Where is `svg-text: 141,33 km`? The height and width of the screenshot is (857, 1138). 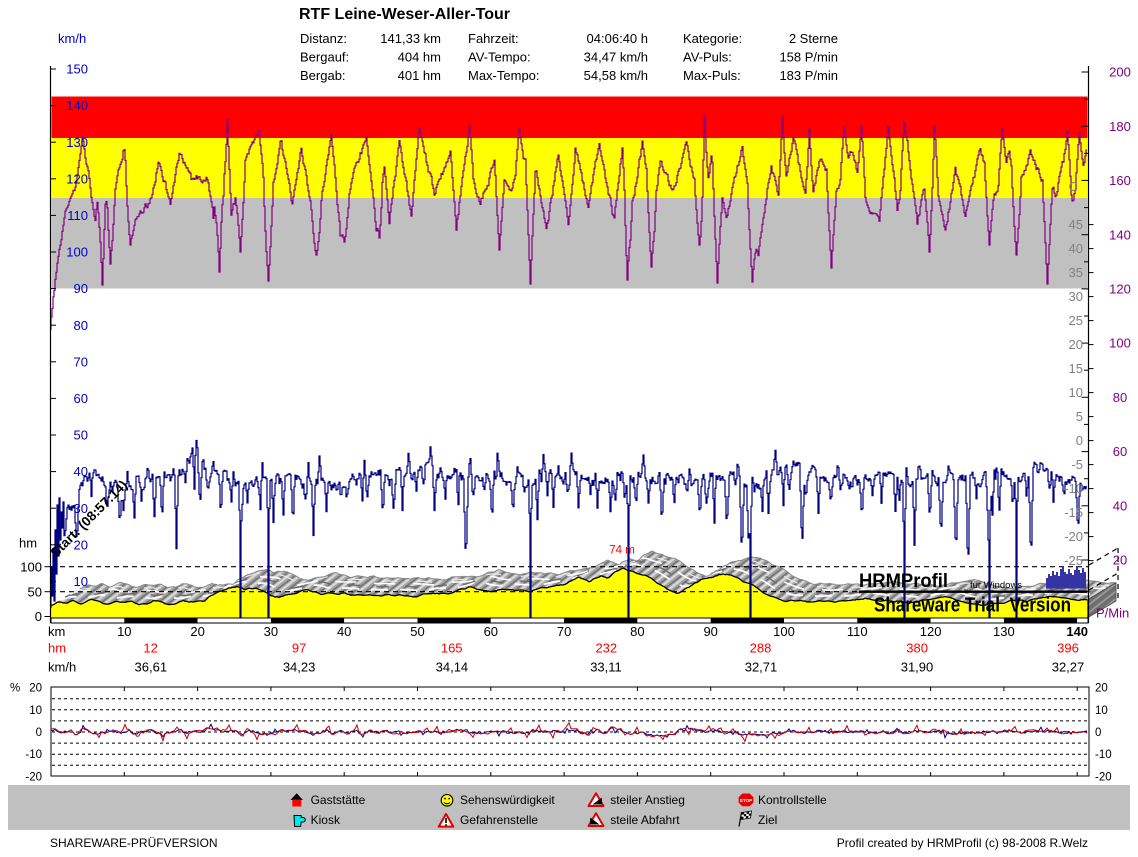 svg-text: 141,33 km is located at coordinates (410, 38).